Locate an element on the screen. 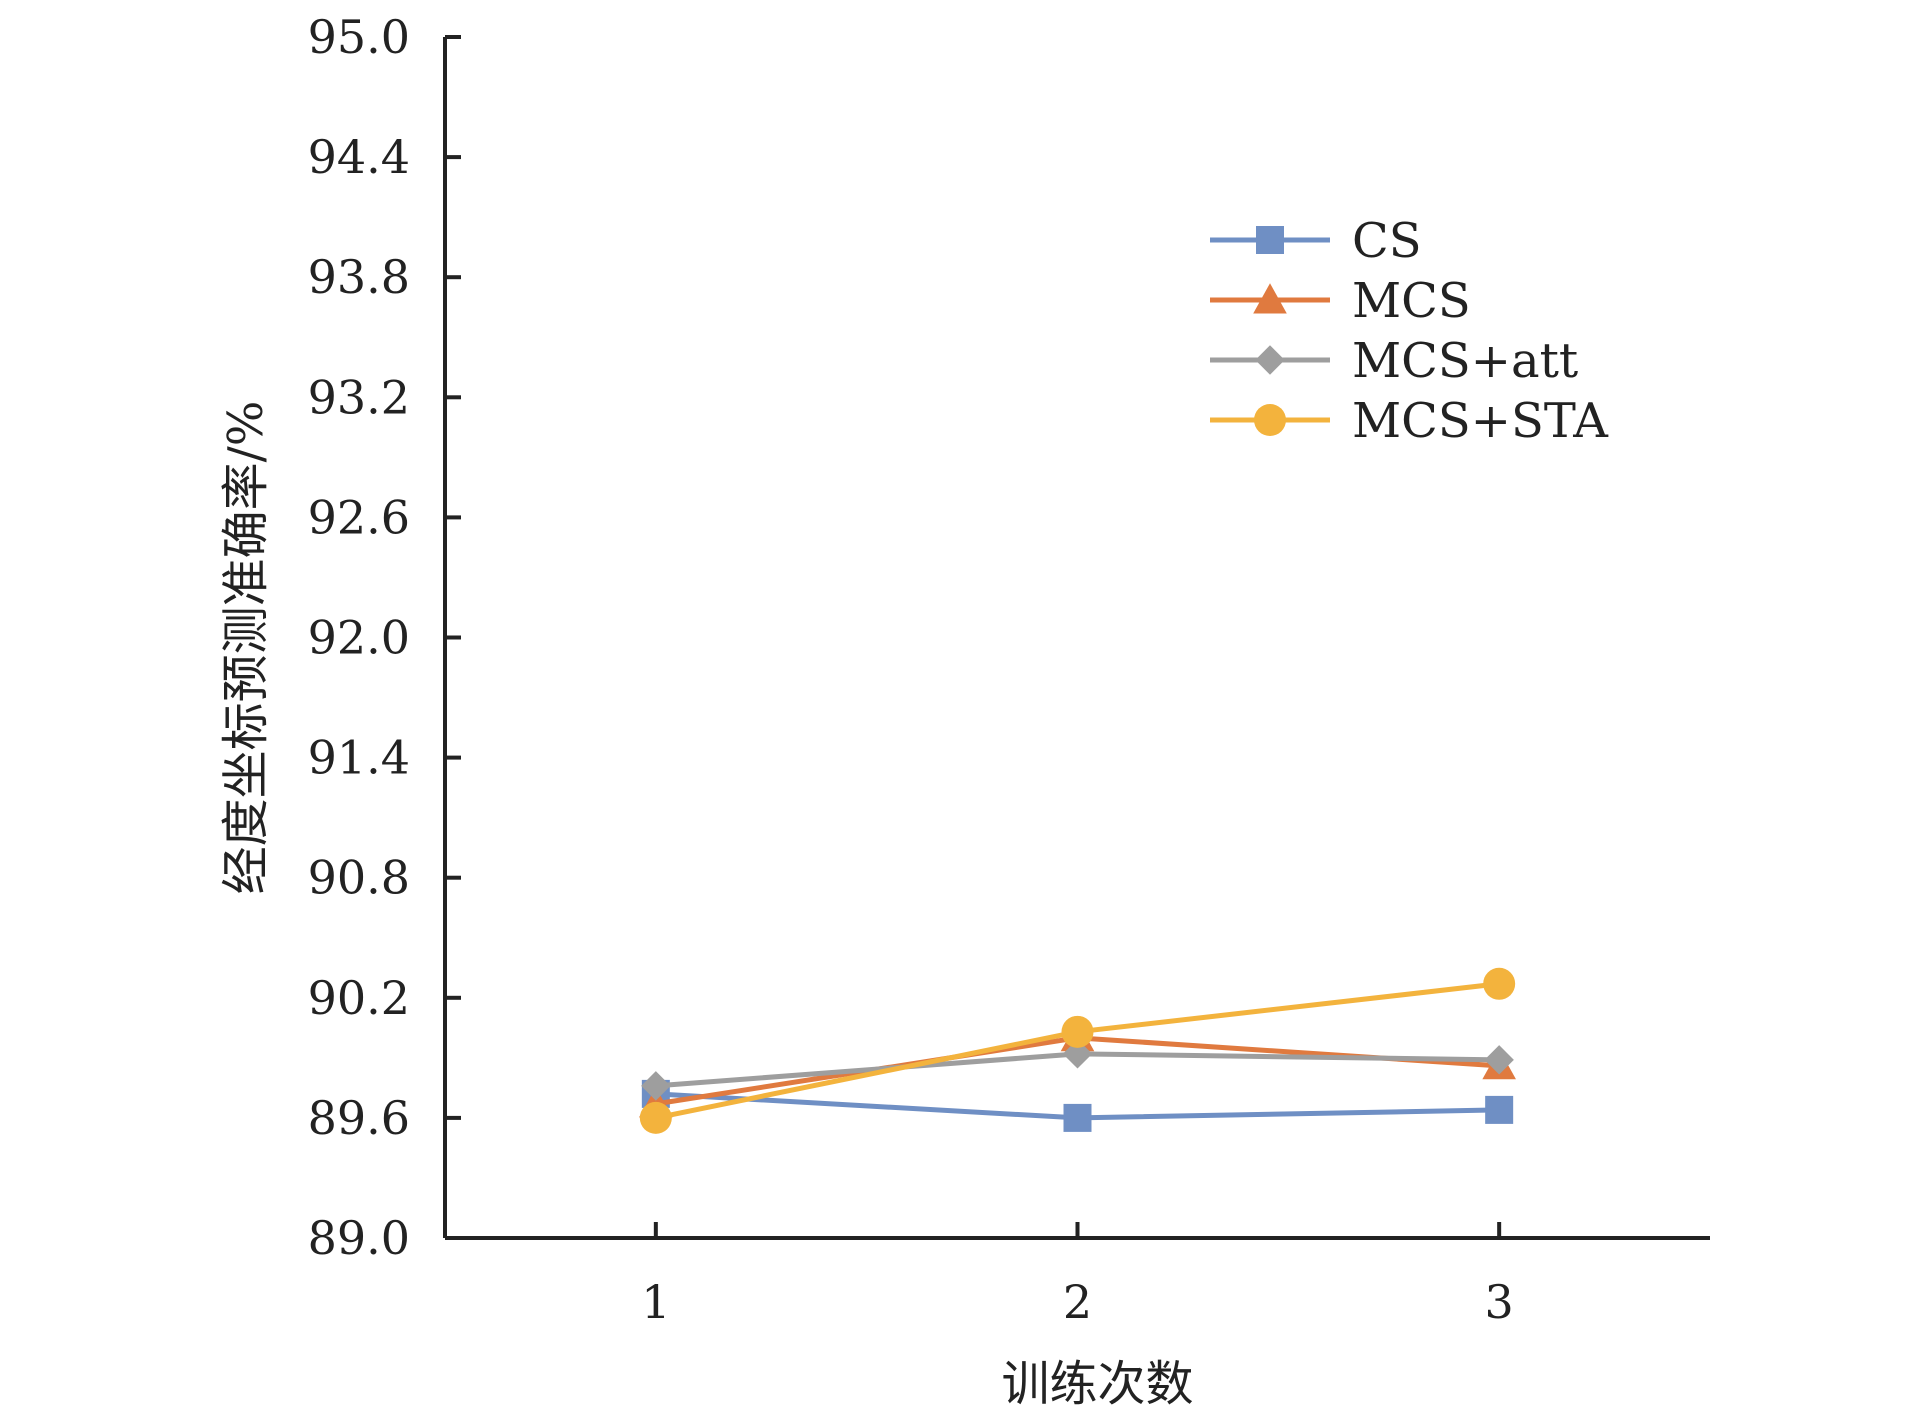 This screenshot has width=1913, height=1417. x-tick-label: 2 is located at coordinates (1077, 1302).